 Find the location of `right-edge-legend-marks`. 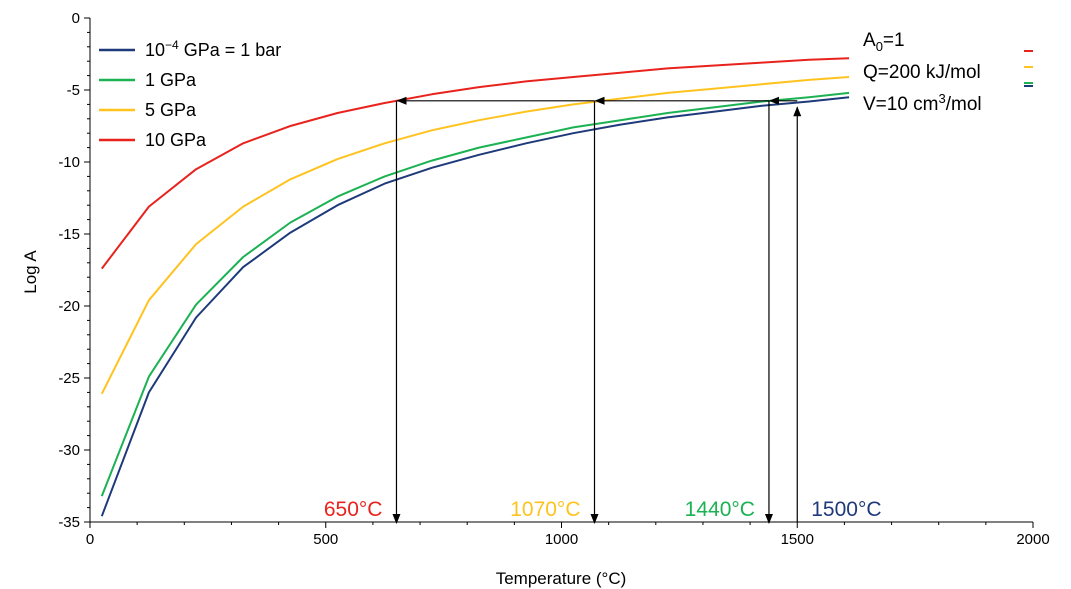

right-edge-legend-marks is located at coordinates (1028, 68).